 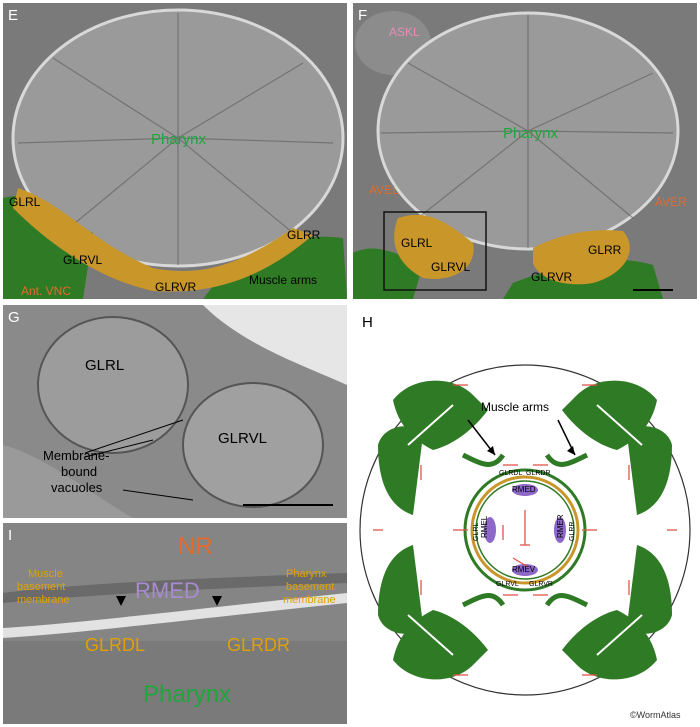 What do you see at coordinates (179, 139) in the screenshot?
I see `e-pharynx-label: Pharynx` at bounding box center [179, 139].